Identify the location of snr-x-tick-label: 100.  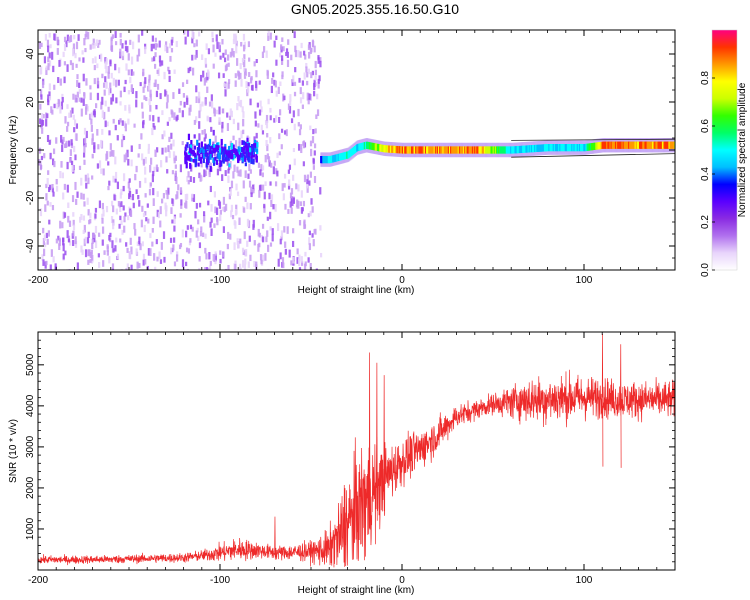
(584, 580).